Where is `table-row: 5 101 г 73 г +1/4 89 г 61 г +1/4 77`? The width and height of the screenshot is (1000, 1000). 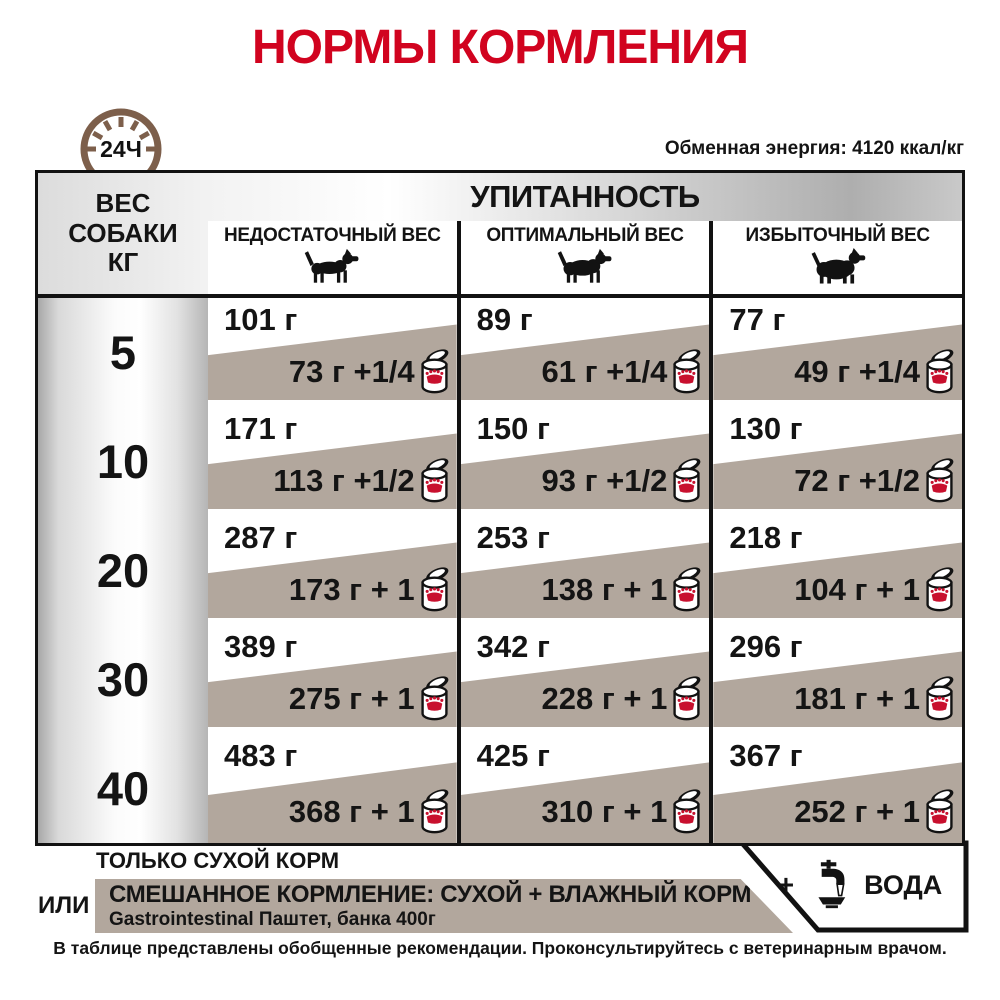 table-row: 5 101 г 73 г +1/4 89 г 61 г +1/4 77 is located at coordinates (500, 352).